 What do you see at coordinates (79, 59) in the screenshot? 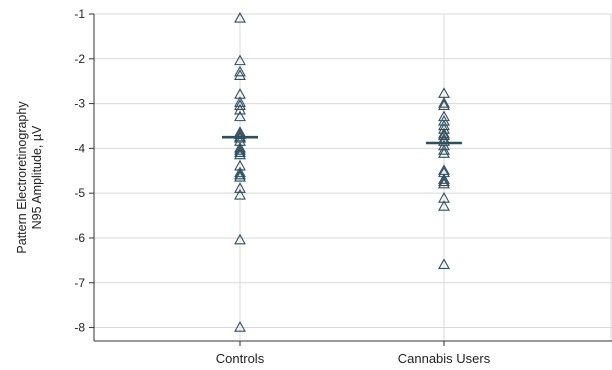
I see `y-tick-label: -2` at bounding box center [79, 59].